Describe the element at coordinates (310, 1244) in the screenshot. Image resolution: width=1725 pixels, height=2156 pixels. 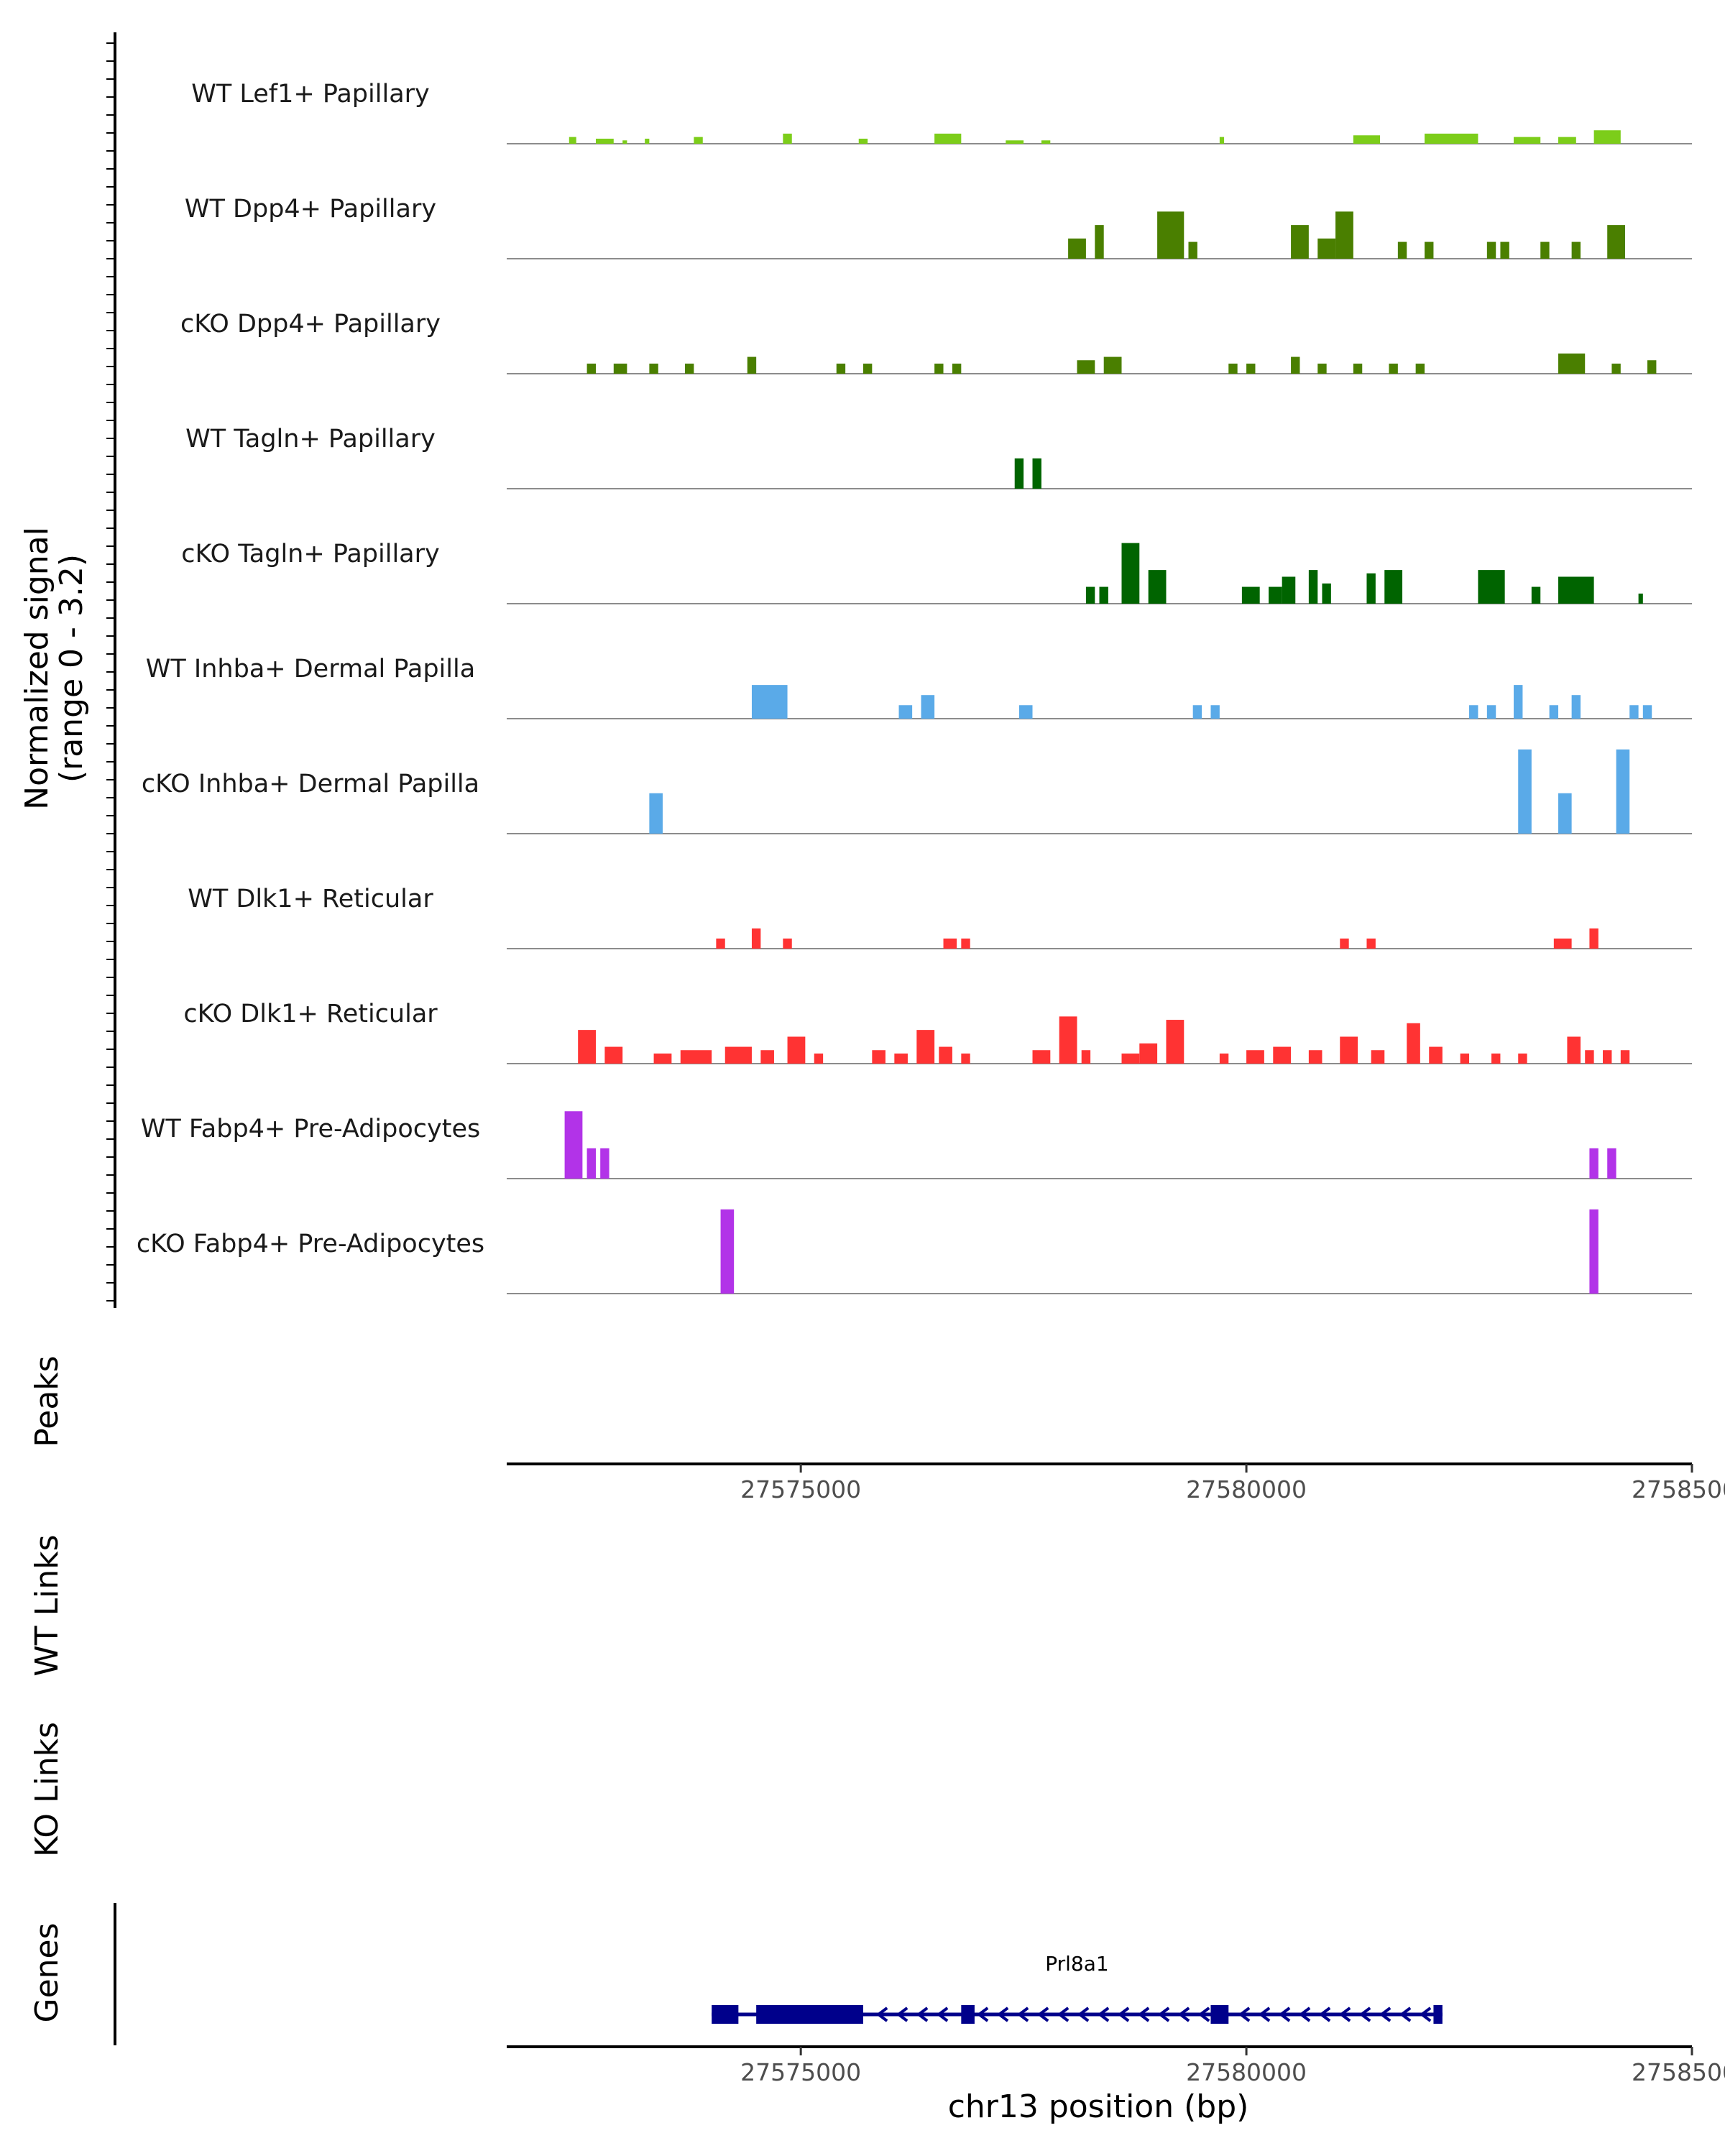
I see `track-label: cKO Fabp4+ Pre-Adipocytes` at that location.